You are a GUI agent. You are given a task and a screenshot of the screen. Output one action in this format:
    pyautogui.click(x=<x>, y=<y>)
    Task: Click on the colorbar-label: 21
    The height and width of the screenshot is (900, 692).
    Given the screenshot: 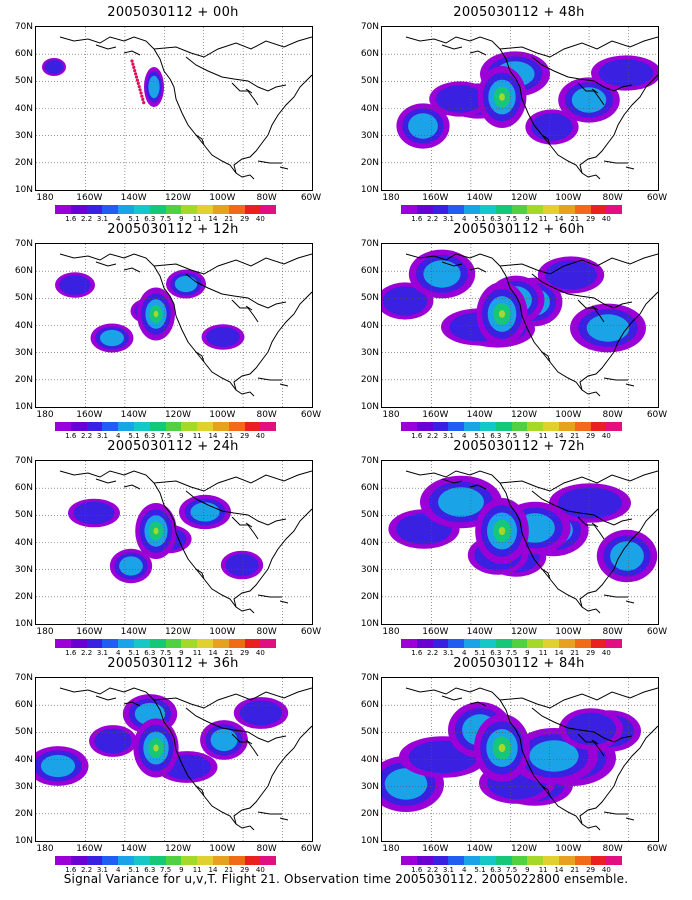 What is the action you would take?
    pyautogui.click(x=229, y=653)
    